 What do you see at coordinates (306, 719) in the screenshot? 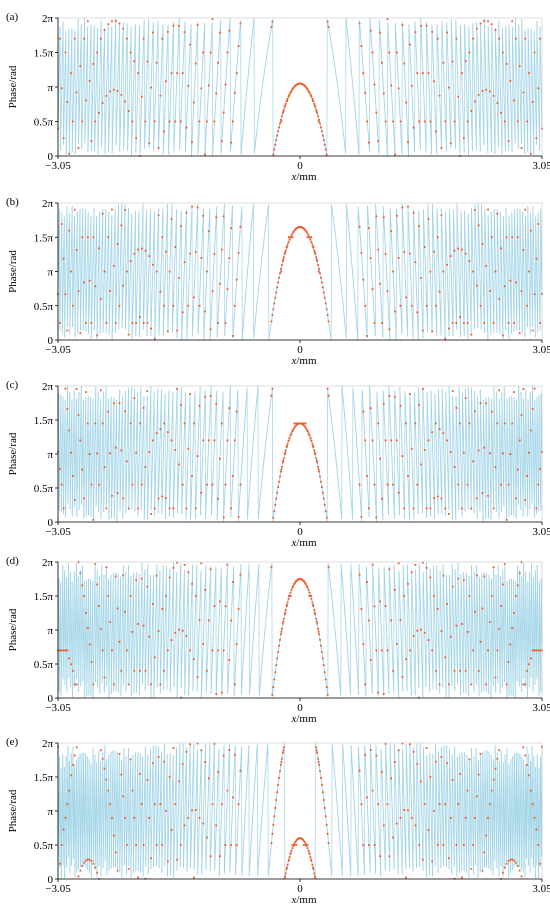
I see `x-axis-label-unit: /mm` at bounding box center [306, 719].